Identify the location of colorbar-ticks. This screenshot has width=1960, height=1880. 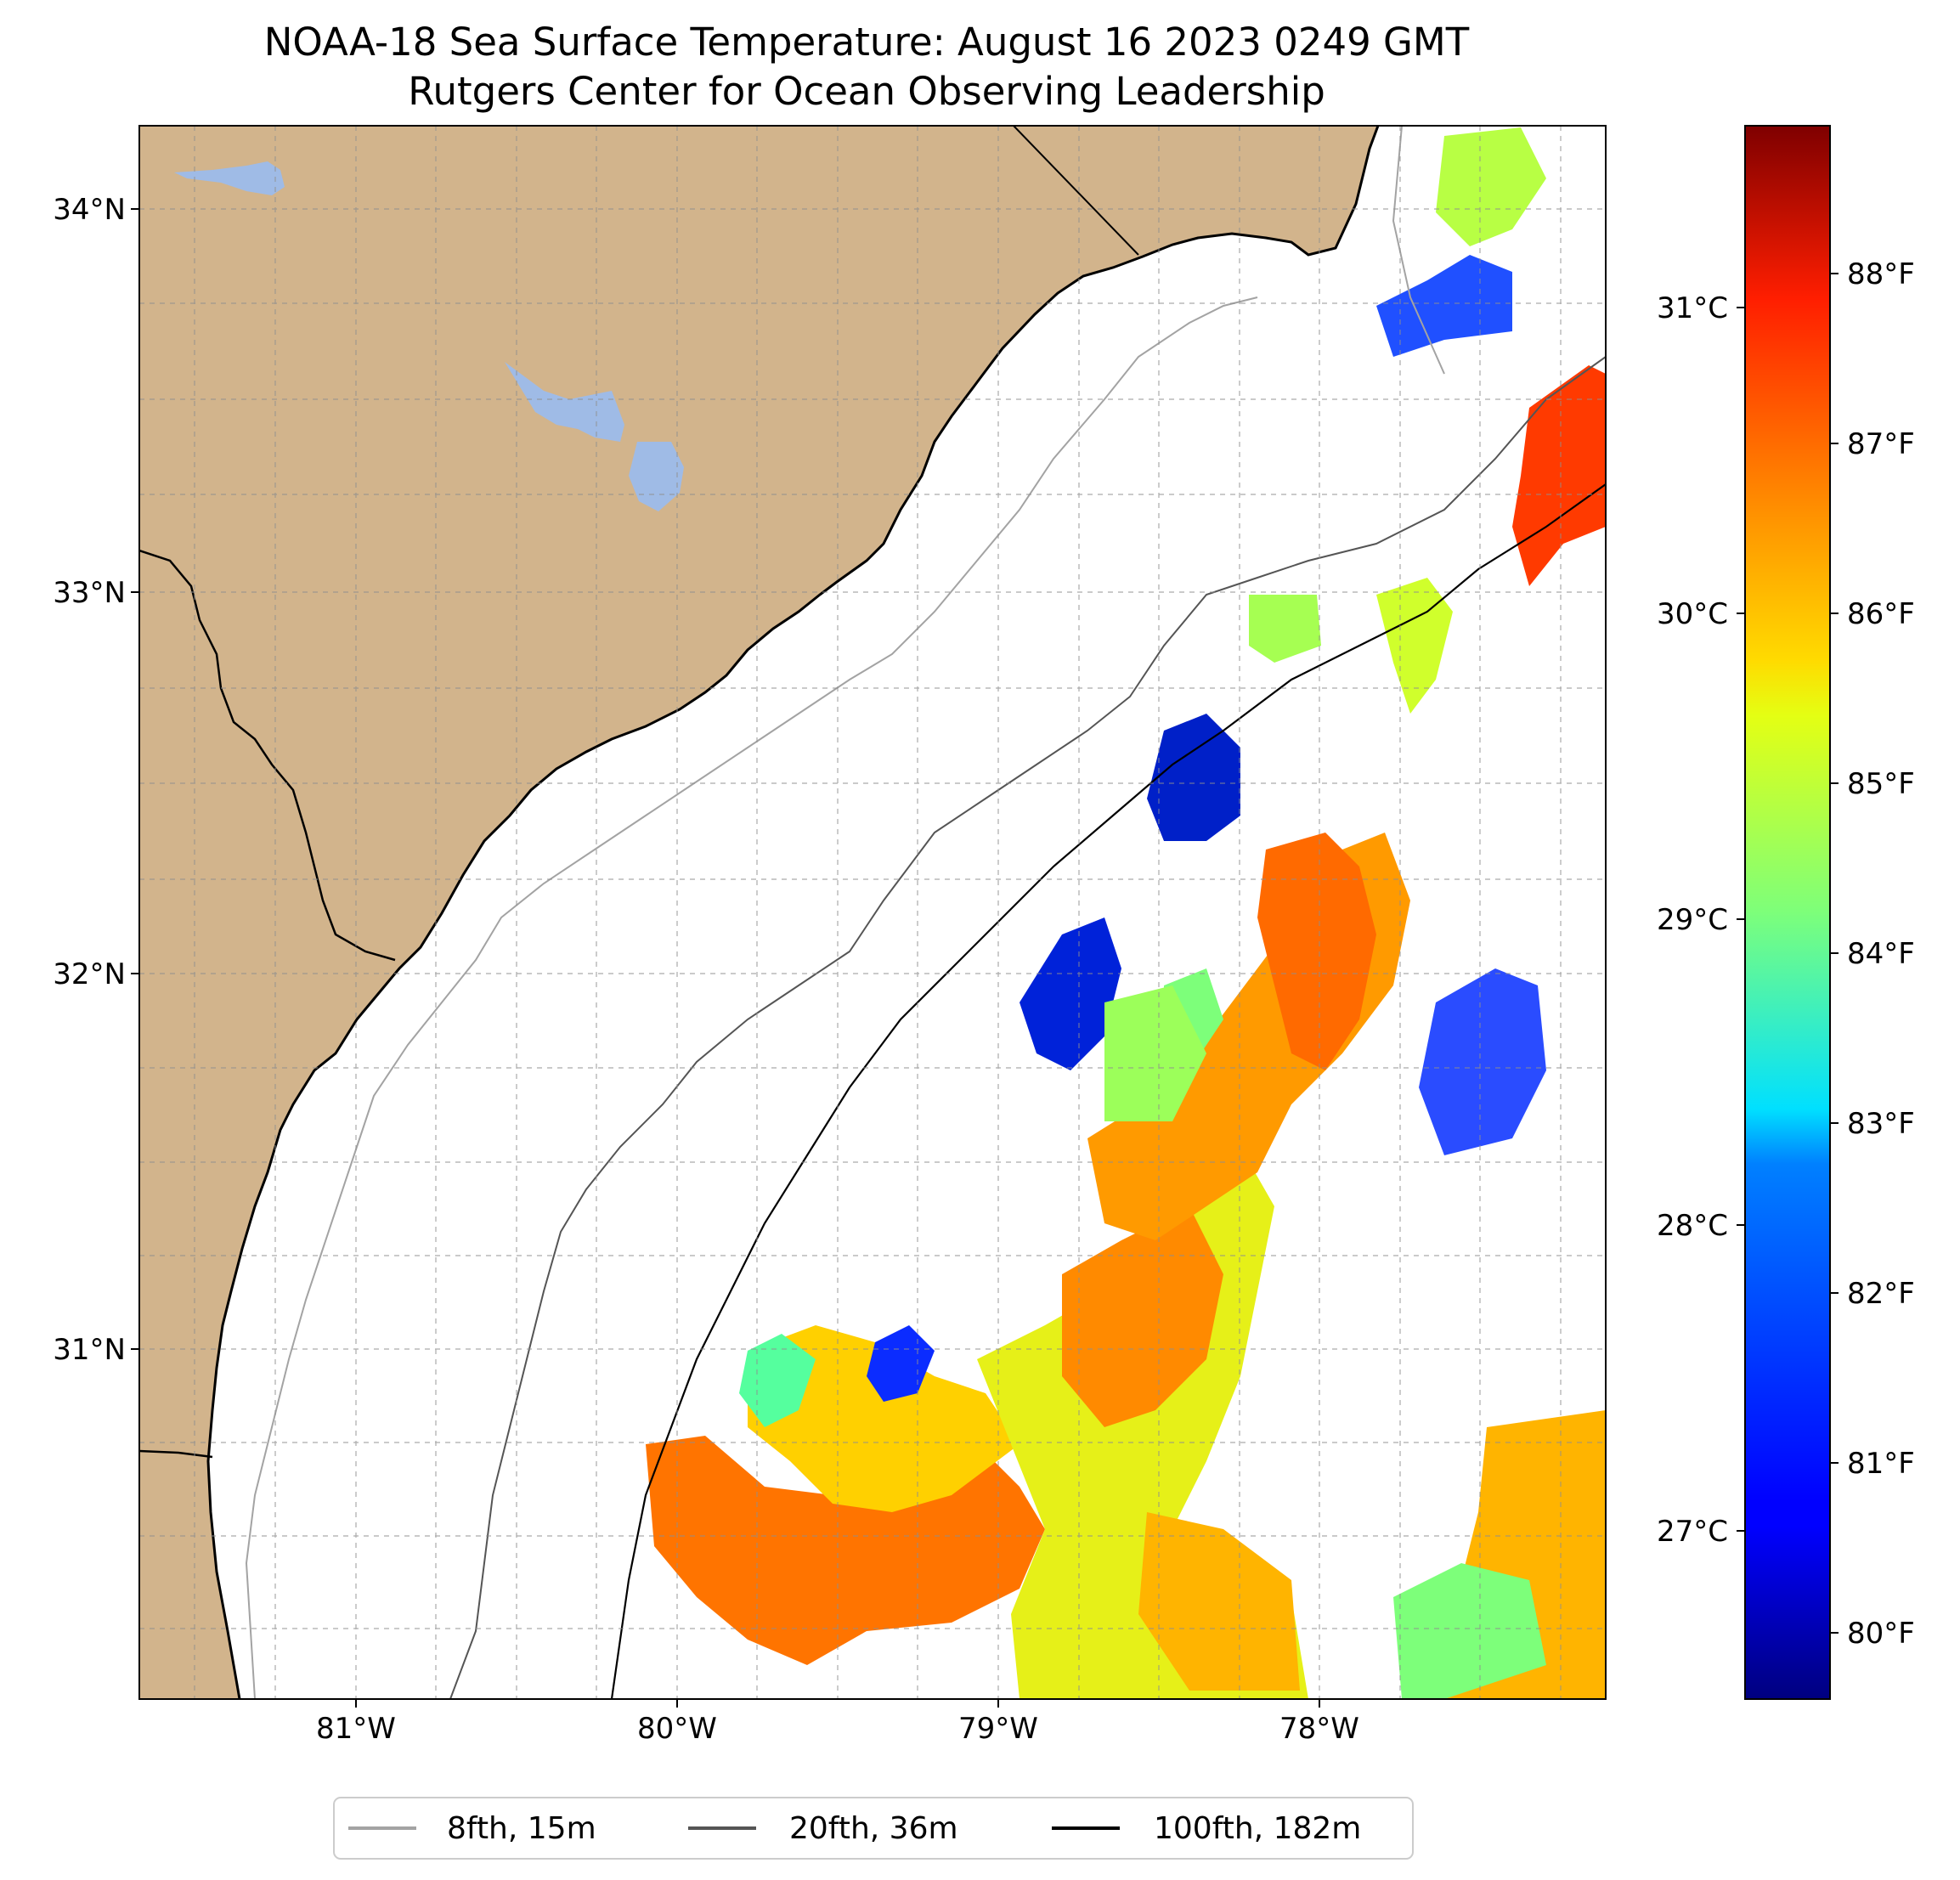
(1788, 954).